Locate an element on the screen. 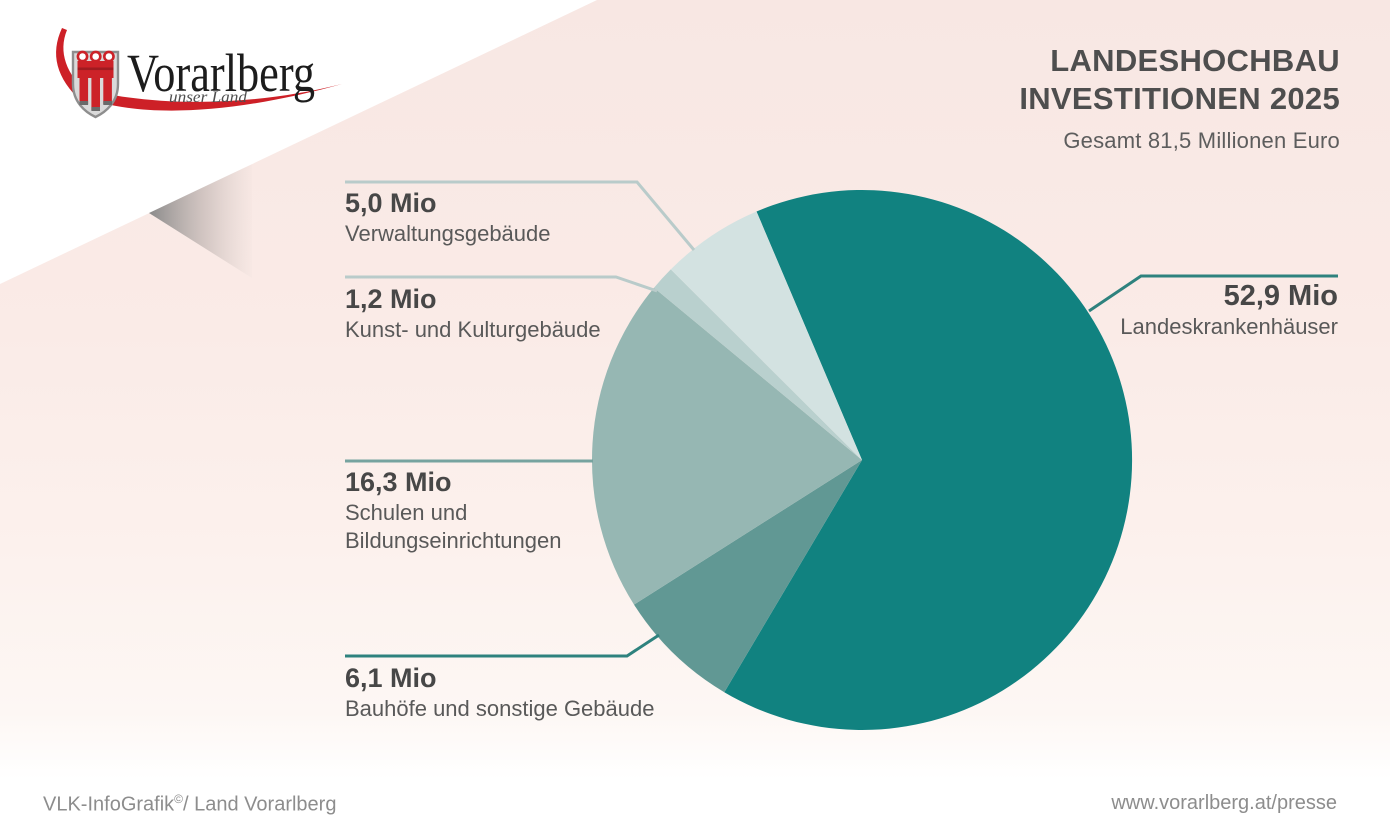  callout-label: Kunst- und Kulturgebäude is located at coordinates (473, 329).